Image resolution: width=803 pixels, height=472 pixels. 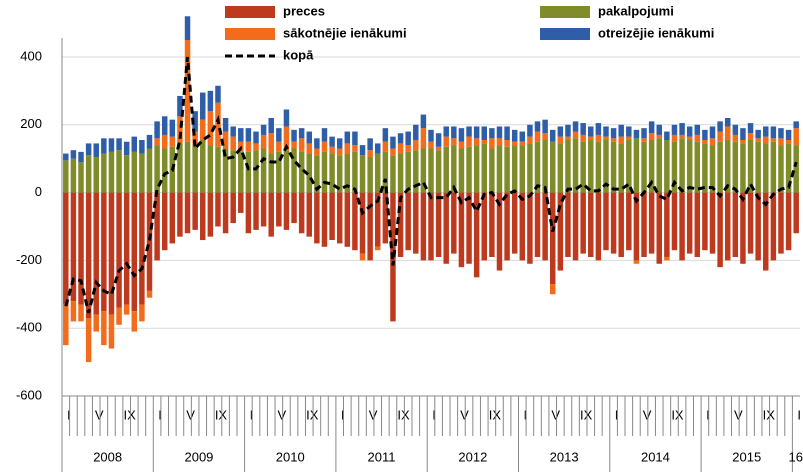 What do you see at coordinates (198, 456) in the screenshot?
I see `year-label: 2009` at bounding box center [198, 456].